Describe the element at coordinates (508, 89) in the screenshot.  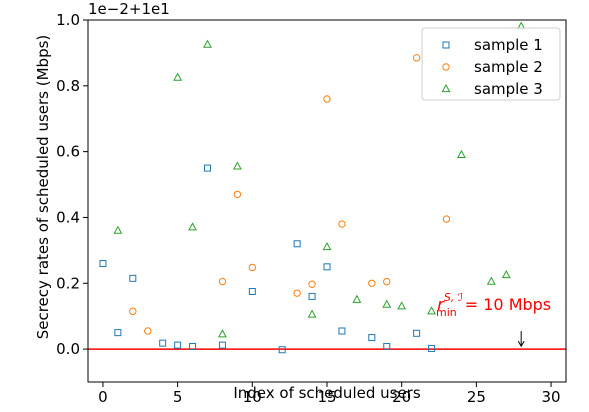
I see `legend-label-sample-3: sample 3` at that location.